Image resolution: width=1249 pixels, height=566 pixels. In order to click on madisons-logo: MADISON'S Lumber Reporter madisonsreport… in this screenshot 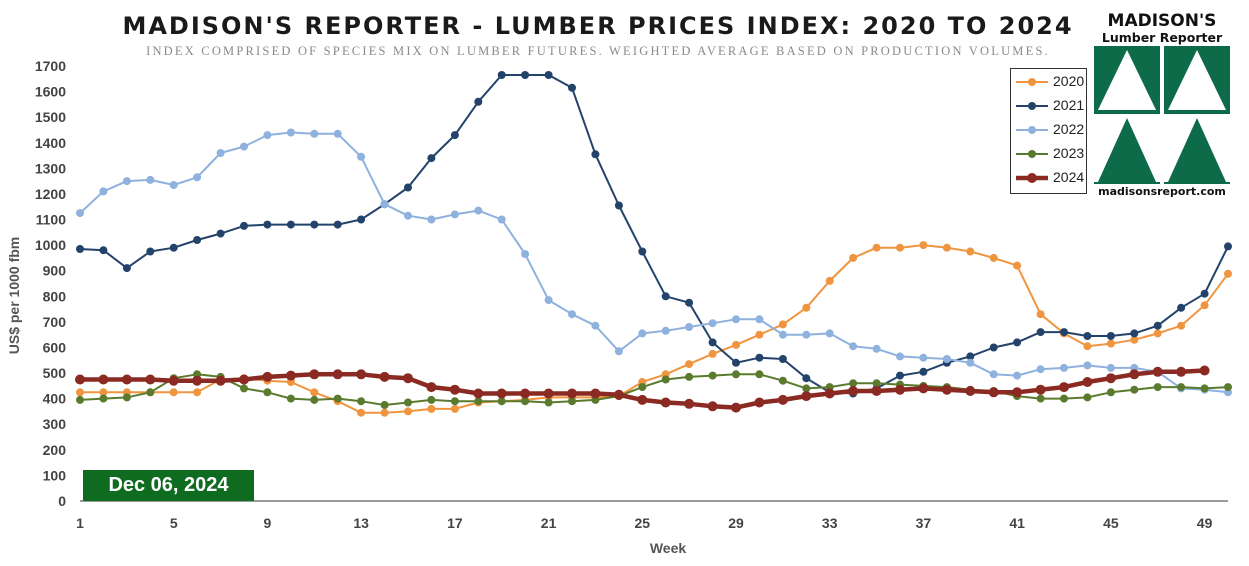, I will do `click(1162, 107)`.